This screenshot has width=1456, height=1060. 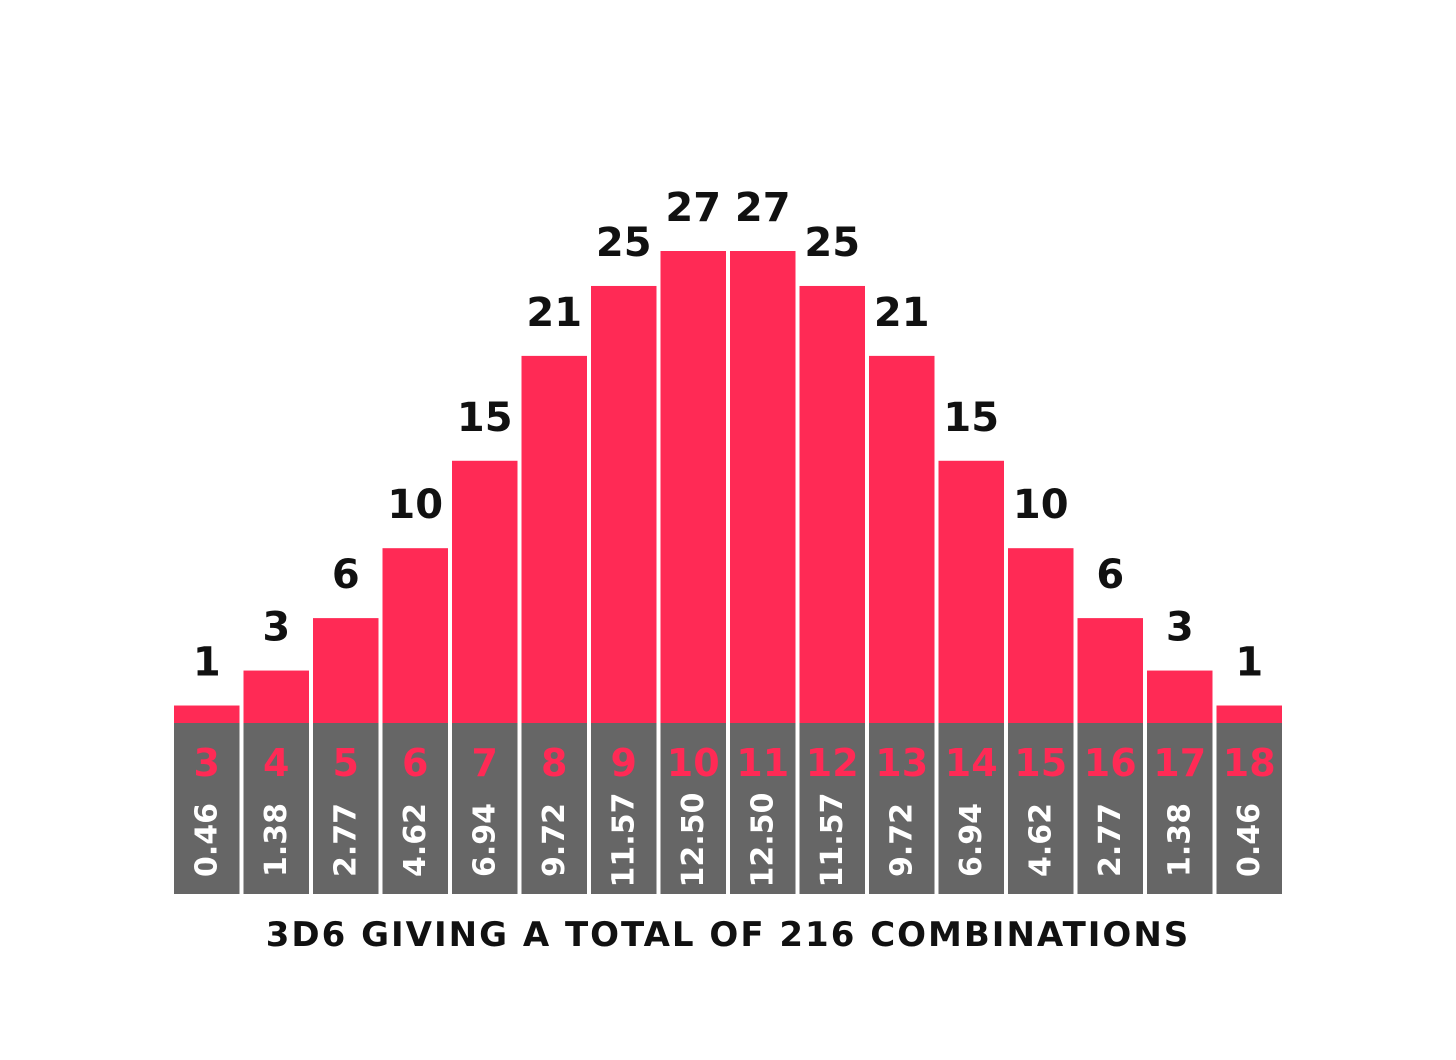 I want to click on percent-label-8: 9.72, so click(x=554, y=840).